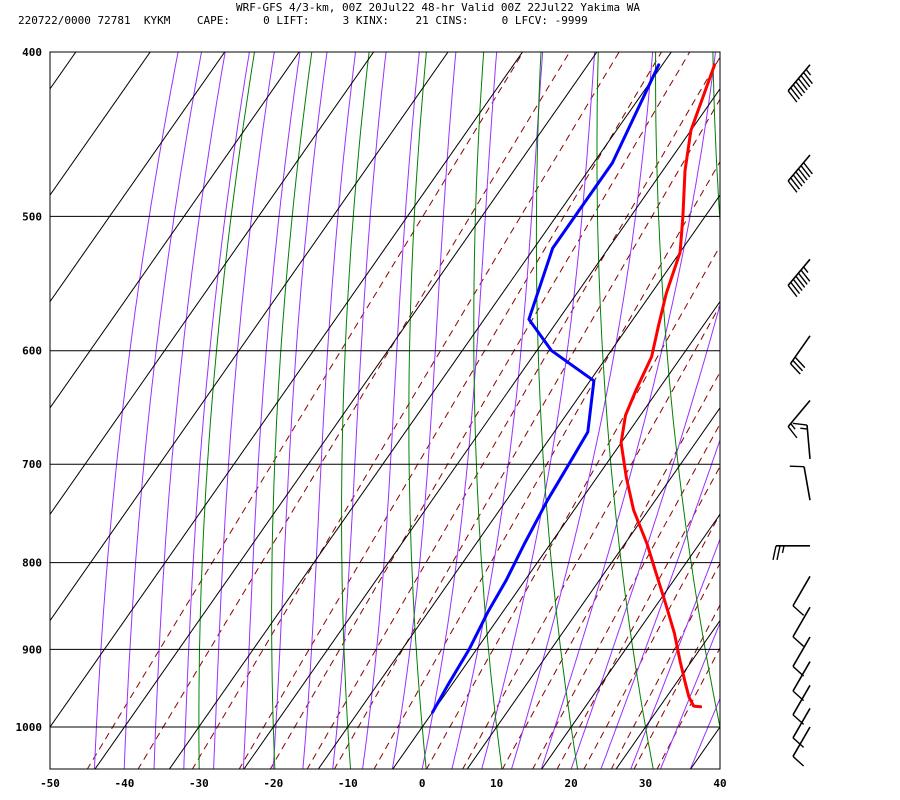 This screenshot has width=900, height=800. What do you see at coordinates (266, 20) in the screenshot?
I see `cape-value: 0` at bounding box center [266, 20].